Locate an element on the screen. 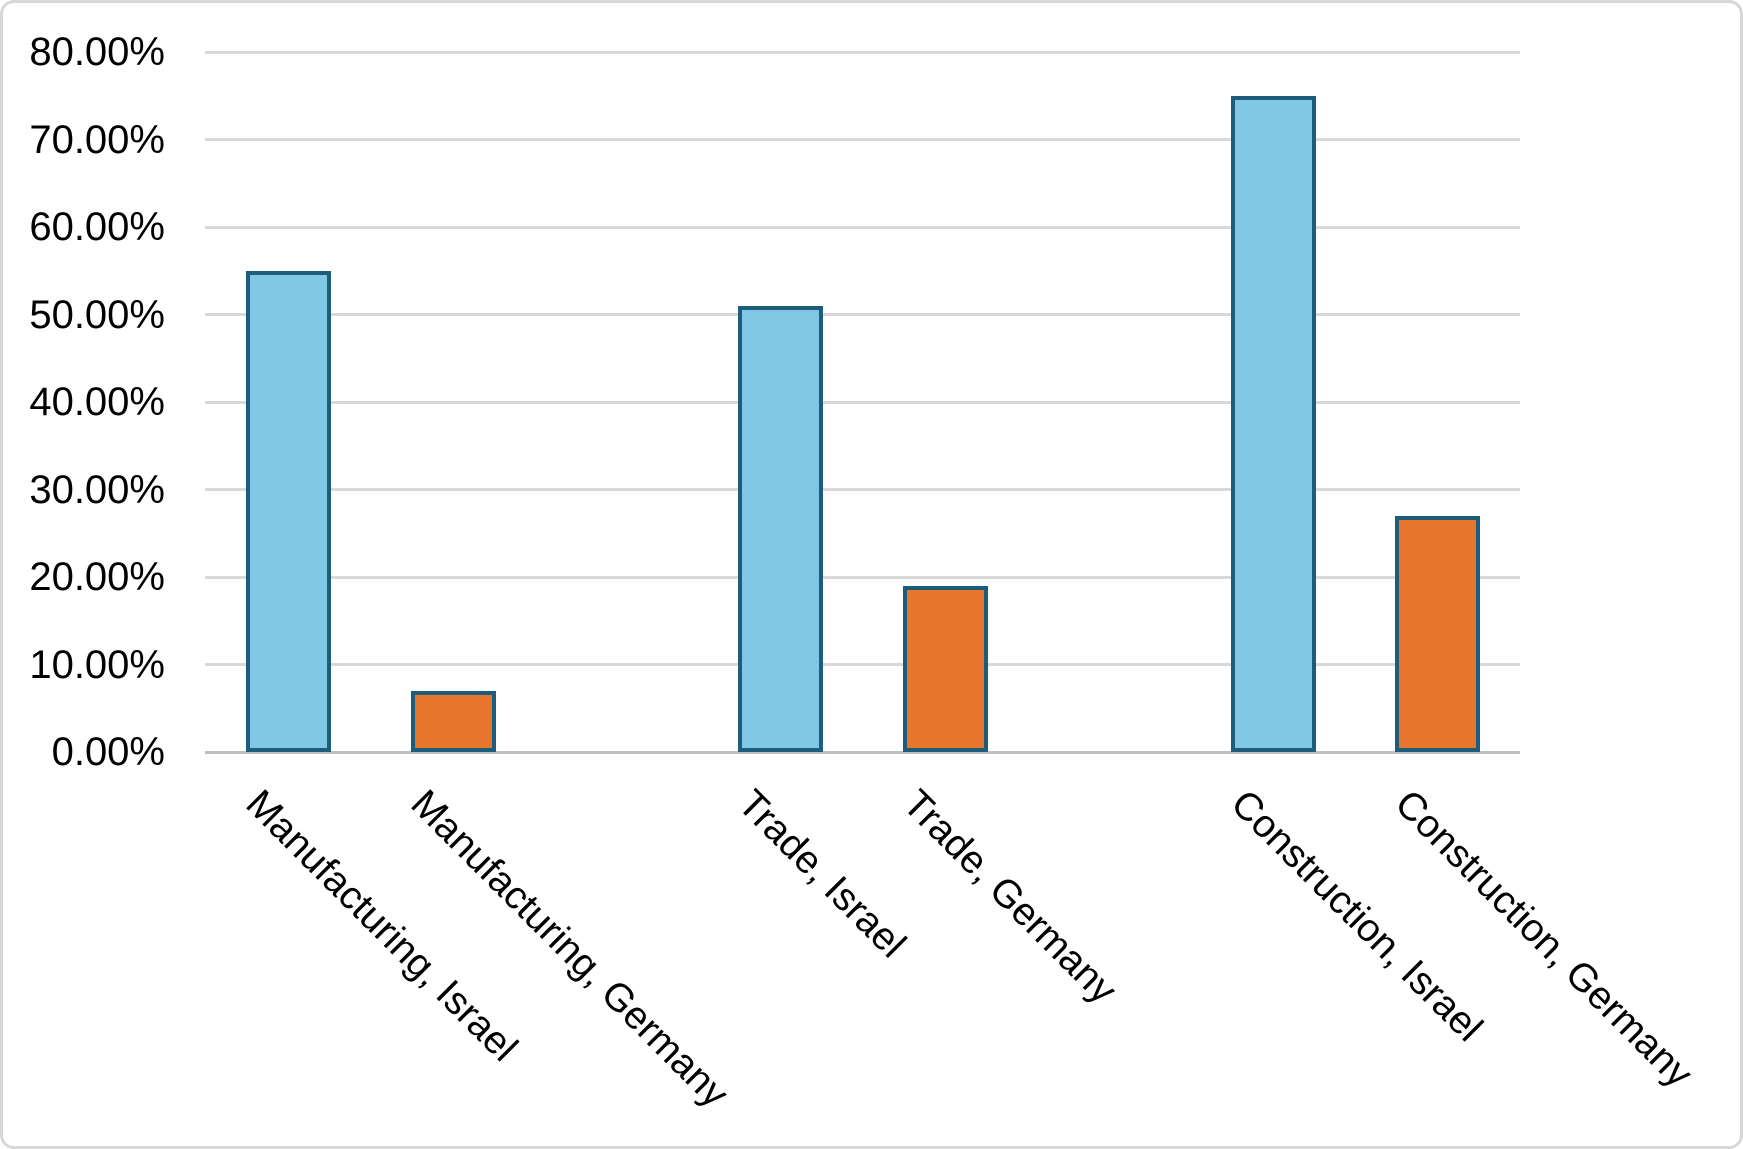  y-tick-label: 50.00% is located at coordinates (97, 314).